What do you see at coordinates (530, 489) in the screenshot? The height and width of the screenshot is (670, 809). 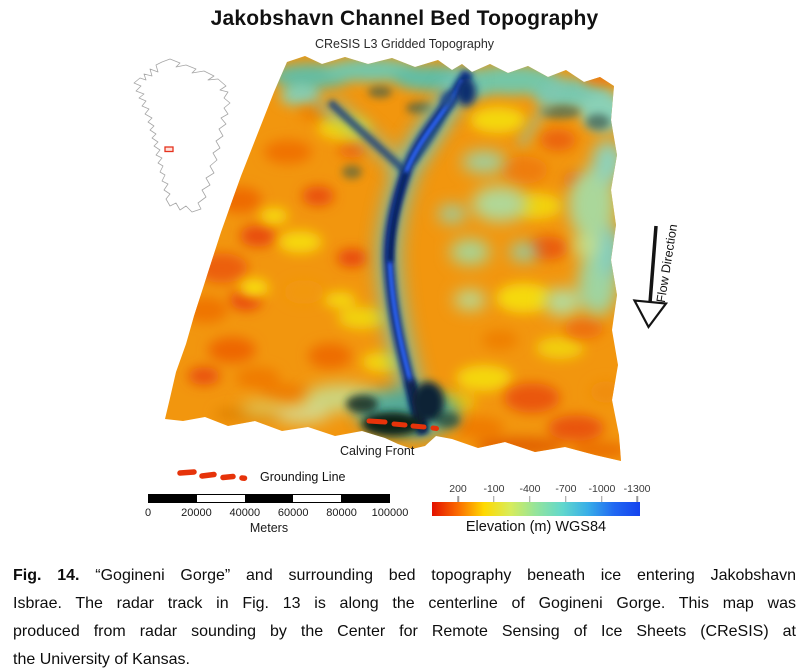 I see `colorbar-tick-label: -400` at bounding box center [530, 489].